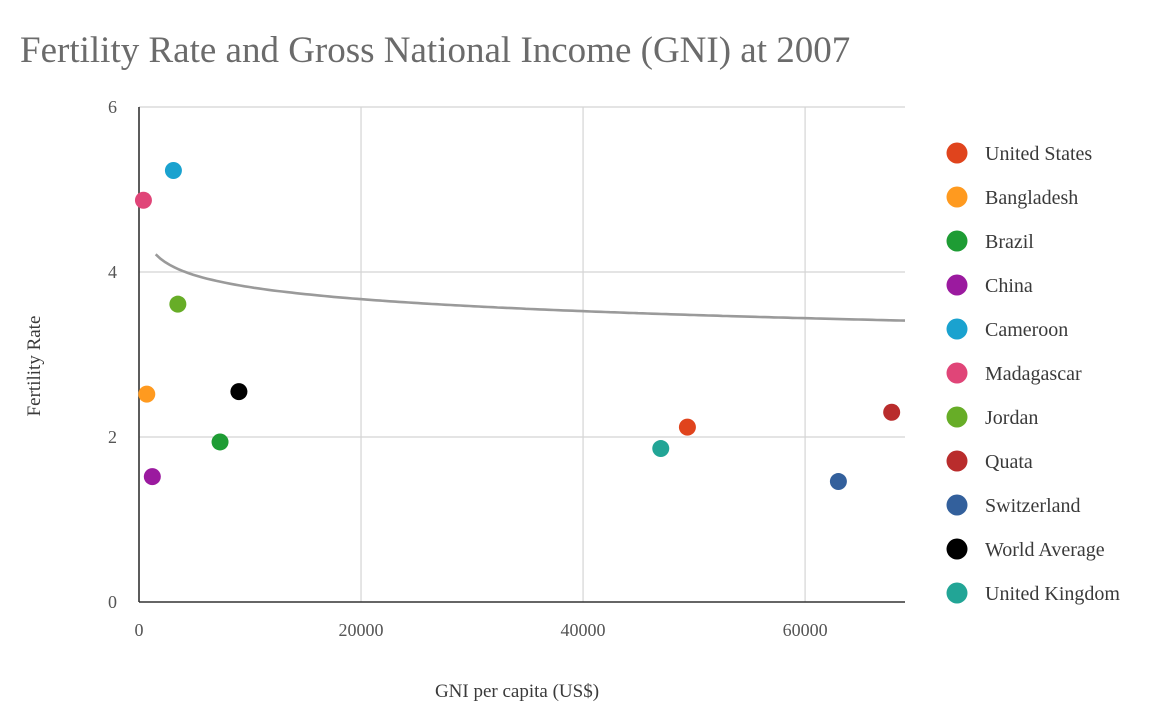 The image size is (1166, 710). I want to click on y-axis-title: Fertility Rate, so click(34, 366).